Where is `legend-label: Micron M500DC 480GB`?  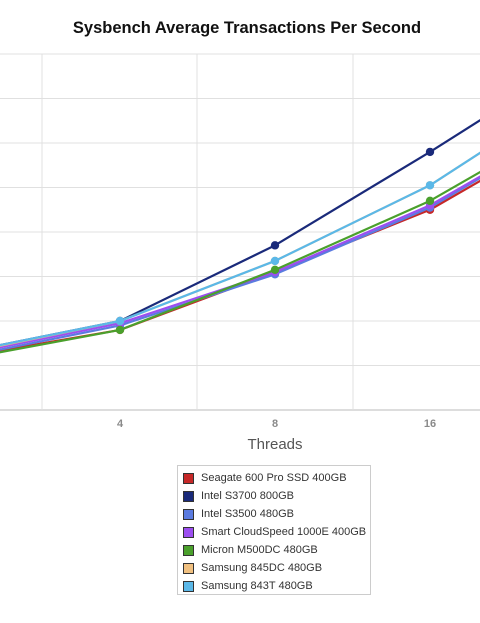 legend-label: Micron M500DC 480GB is located at coordinates (259, 550).